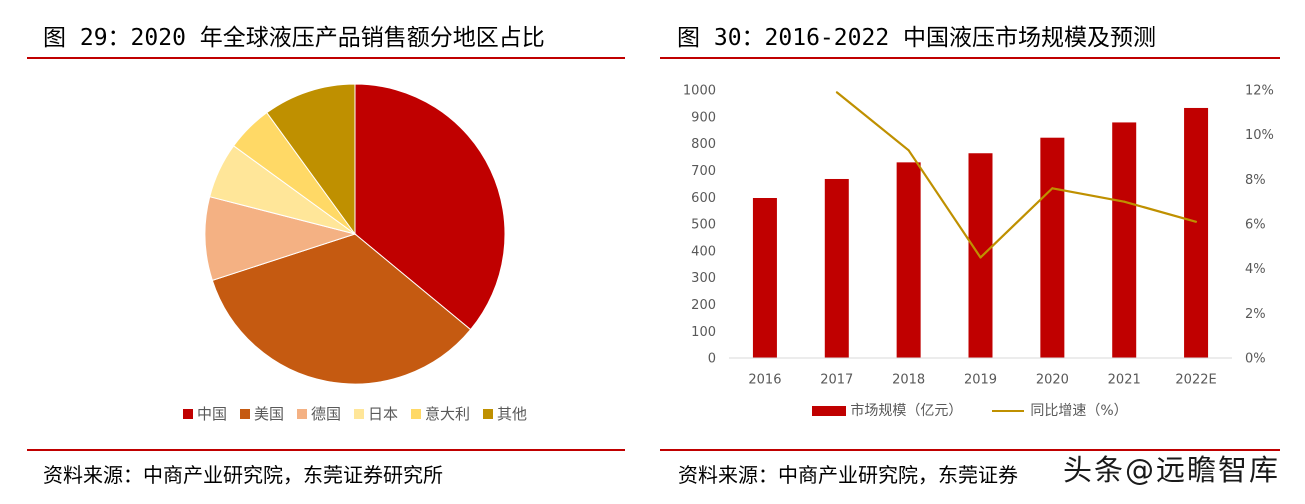  What do you see at coordinates (1016, 175) in the screenshot?
I see `growth-rate-line` at bounding box center [1016, 175].